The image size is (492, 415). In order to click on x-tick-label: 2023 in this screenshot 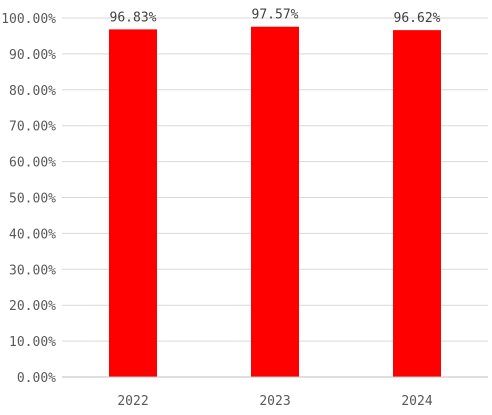, I will do `click(274, 401)`.